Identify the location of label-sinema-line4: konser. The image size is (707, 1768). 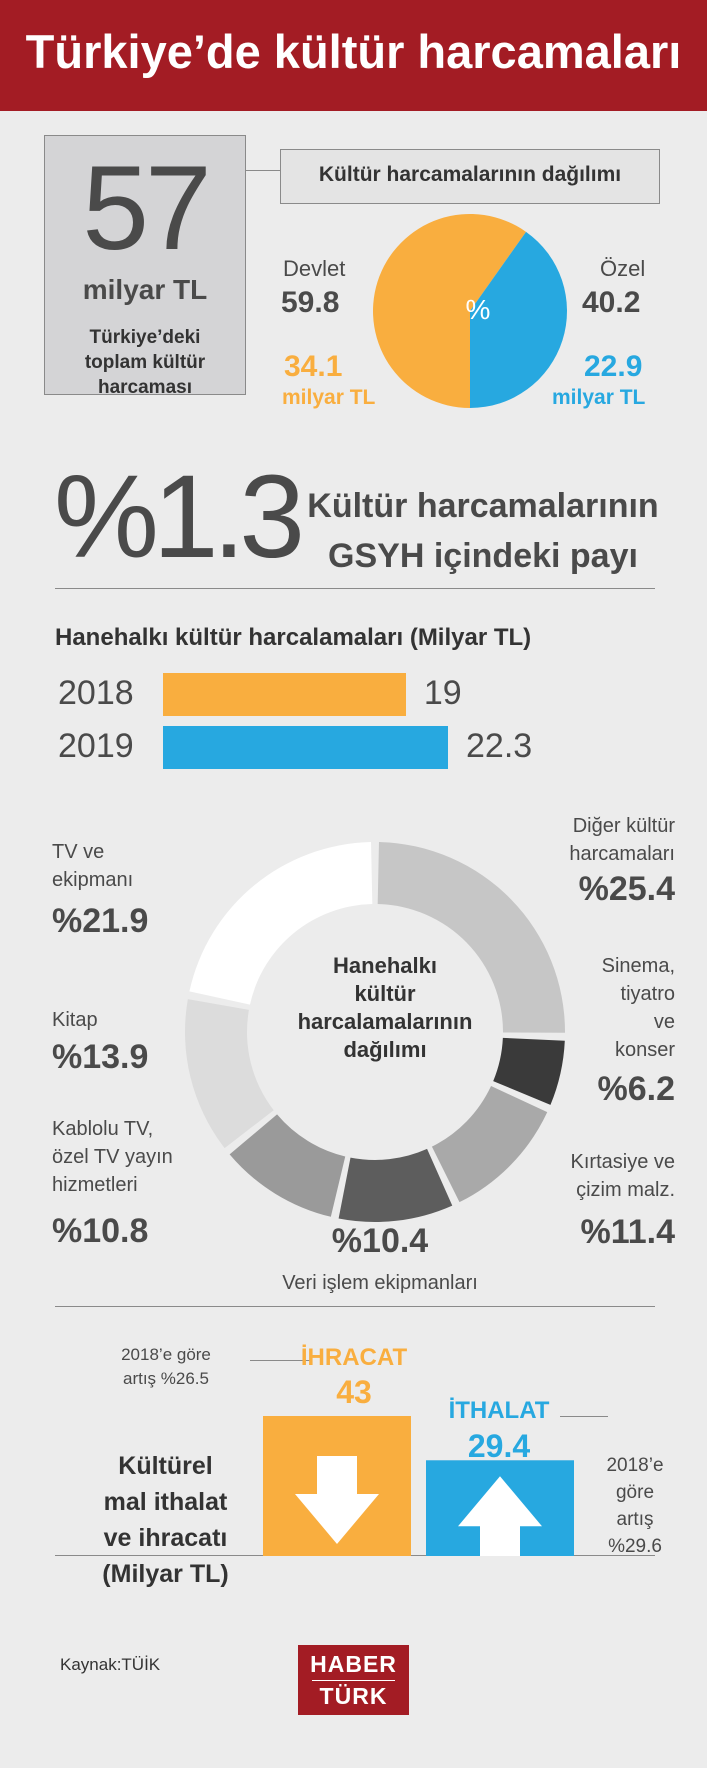
(644, 1050).